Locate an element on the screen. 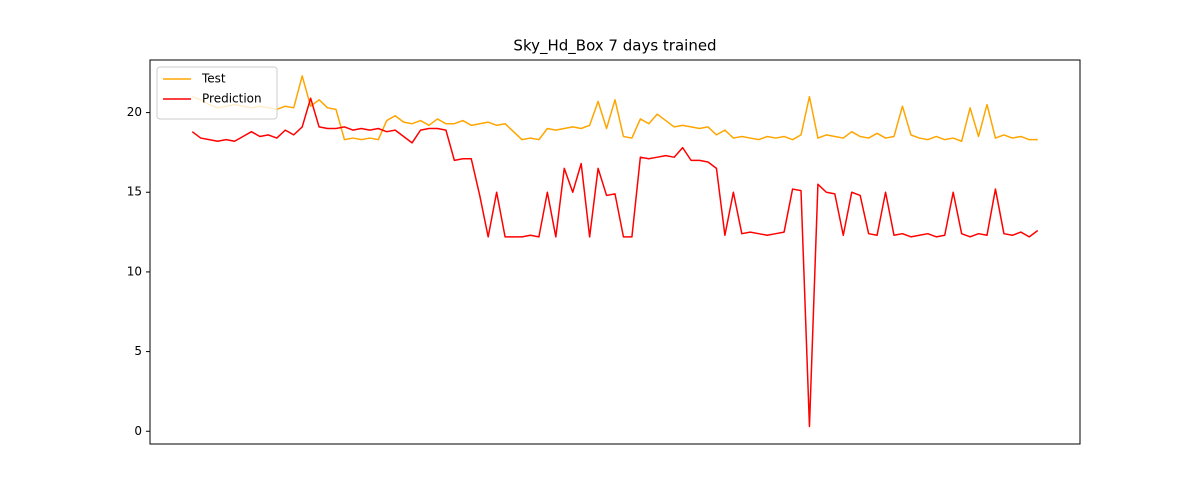  chart-title: Sky_Hd_Box 7 days trained is located at coordinates (614, 46).